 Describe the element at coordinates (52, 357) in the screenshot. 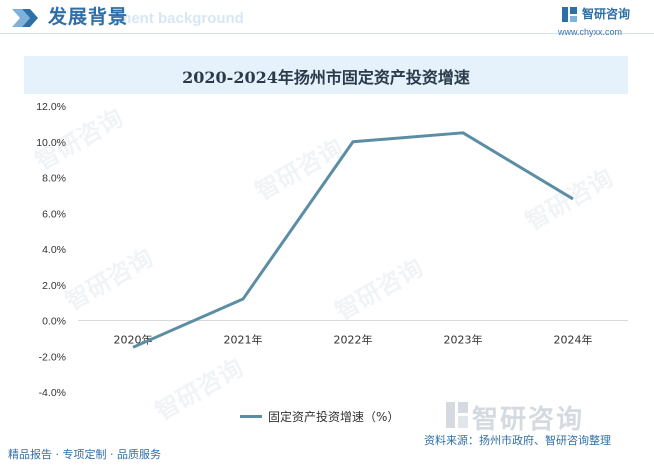

I see `y-tick-label: -2.0%` at that location.